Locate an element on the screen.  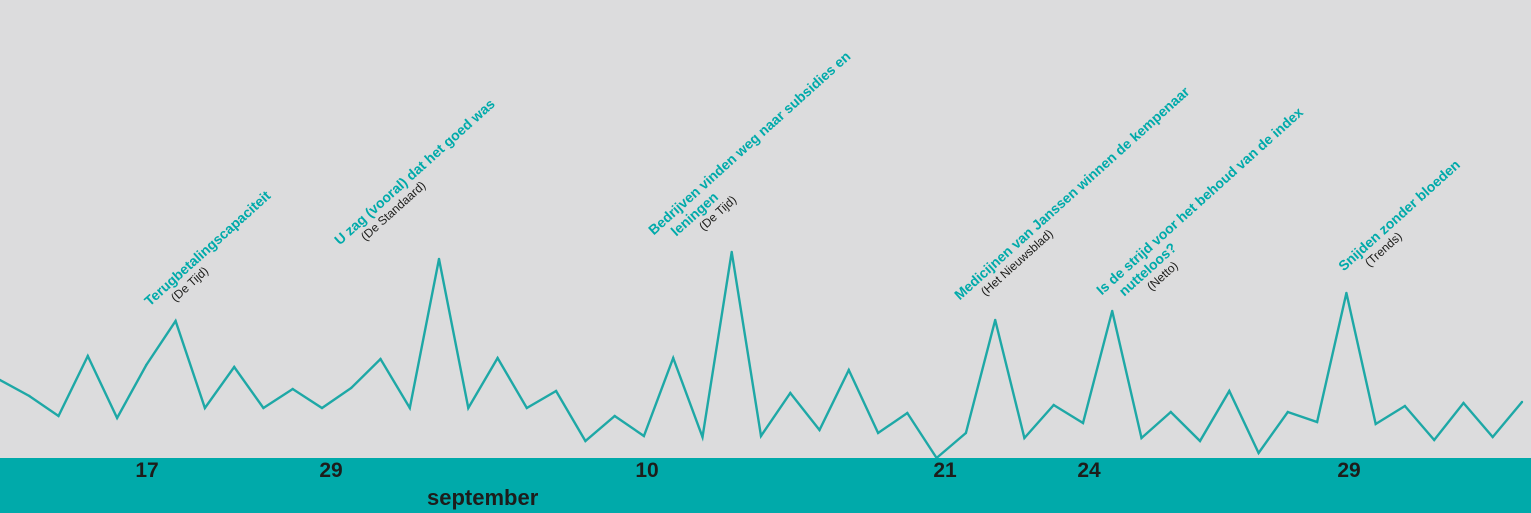
timeline-band is located at coordinates (765, 485).